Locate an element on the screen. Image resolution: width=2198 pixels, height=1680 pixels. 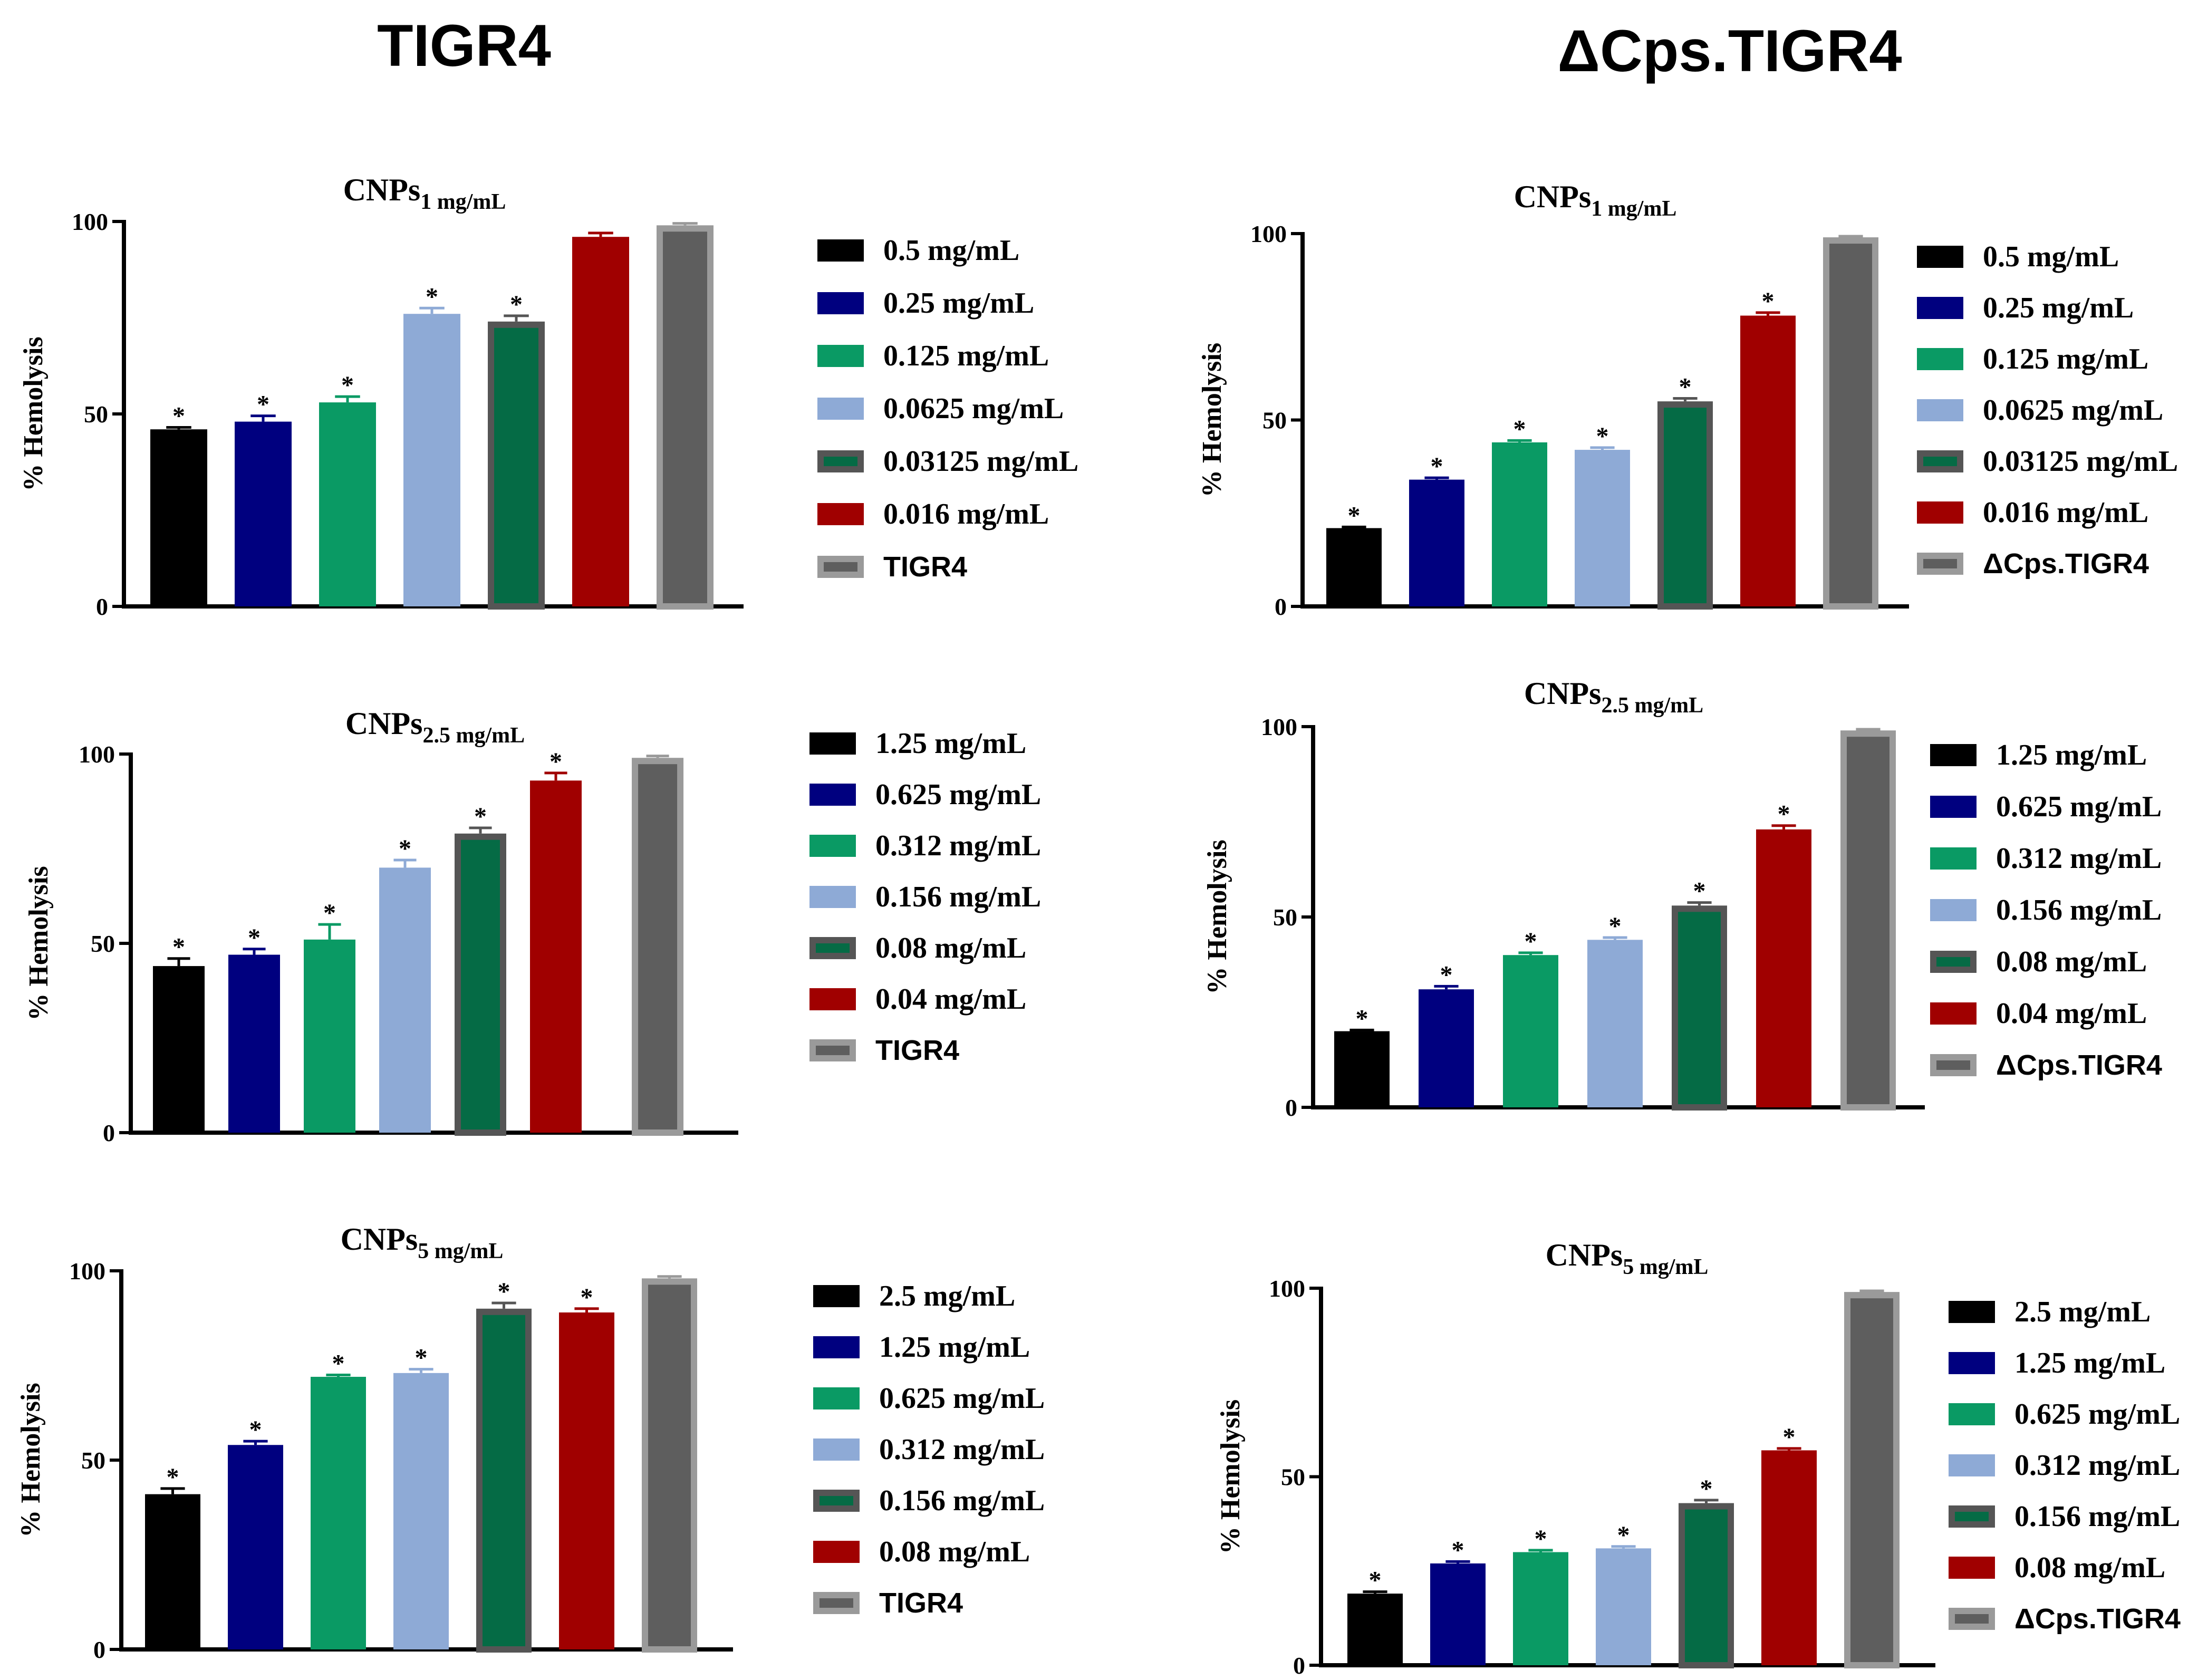
legend-label-3: 0.625 mg/mL is located at coordinates (962, 1398).